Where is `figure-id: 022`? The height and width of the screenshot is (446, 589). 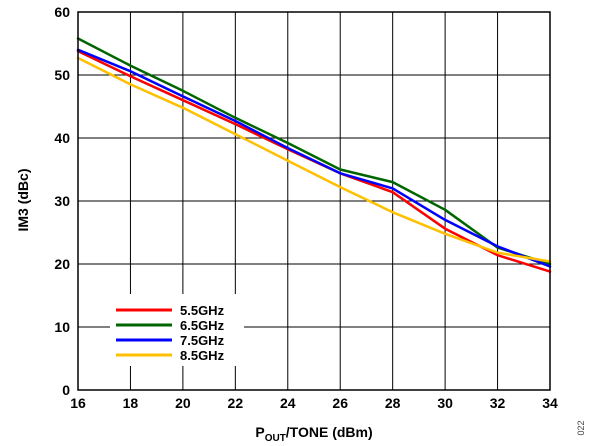
figure-id: 022 is located at coordinates (581, 427).